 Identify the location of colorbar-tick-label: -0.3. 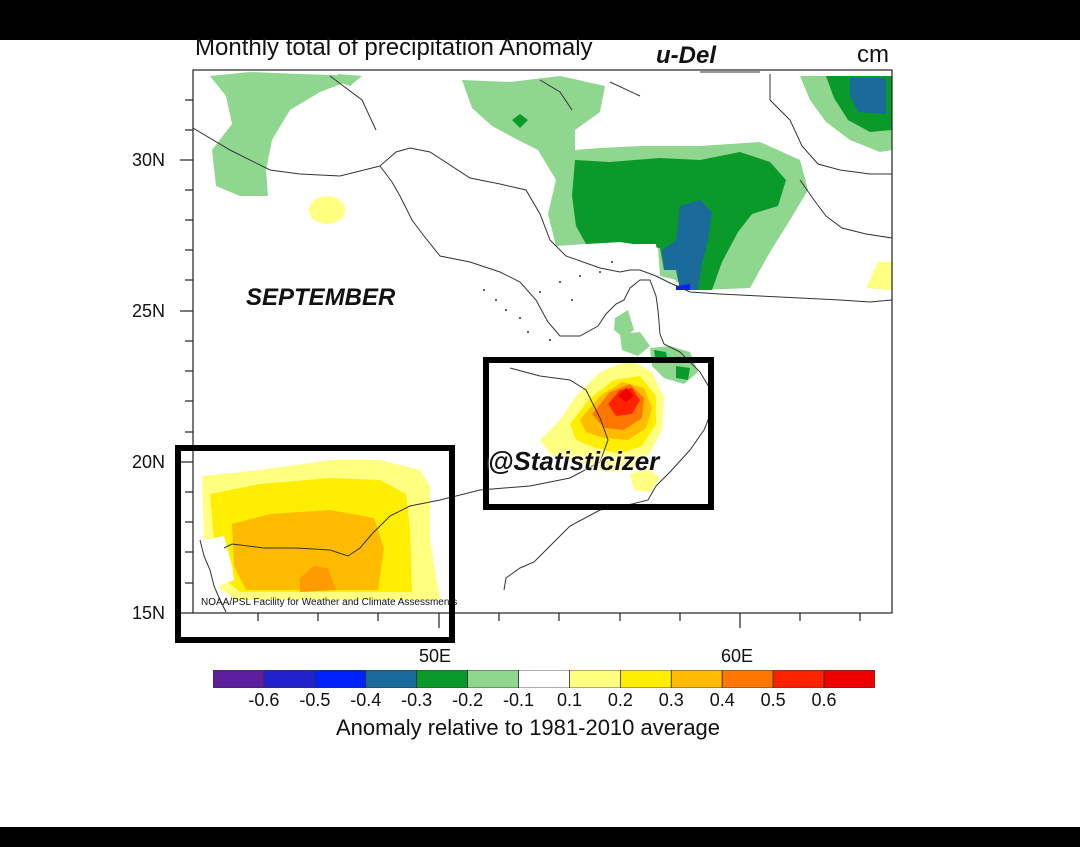
(417, 700).